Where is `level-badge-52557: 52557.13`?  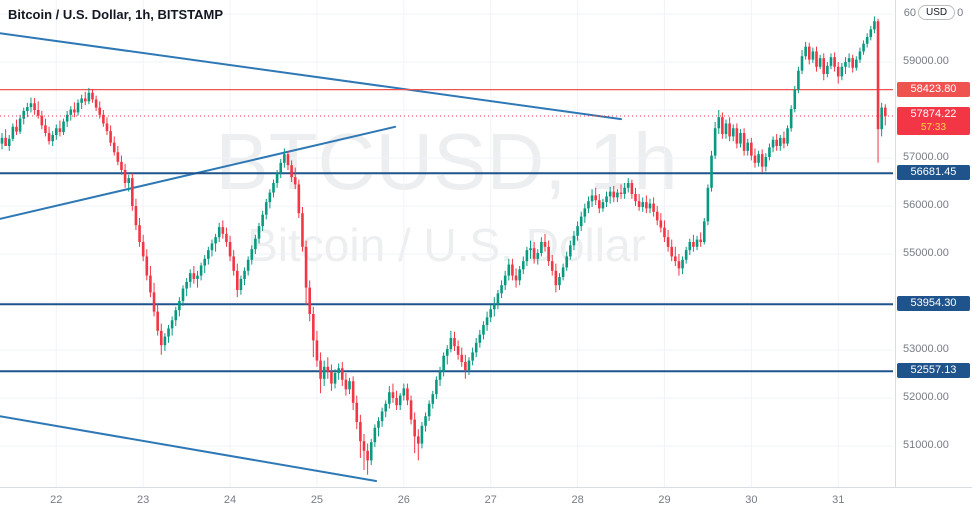
level-badge-52557: 52557.13 is located at coordinates (933, 371).